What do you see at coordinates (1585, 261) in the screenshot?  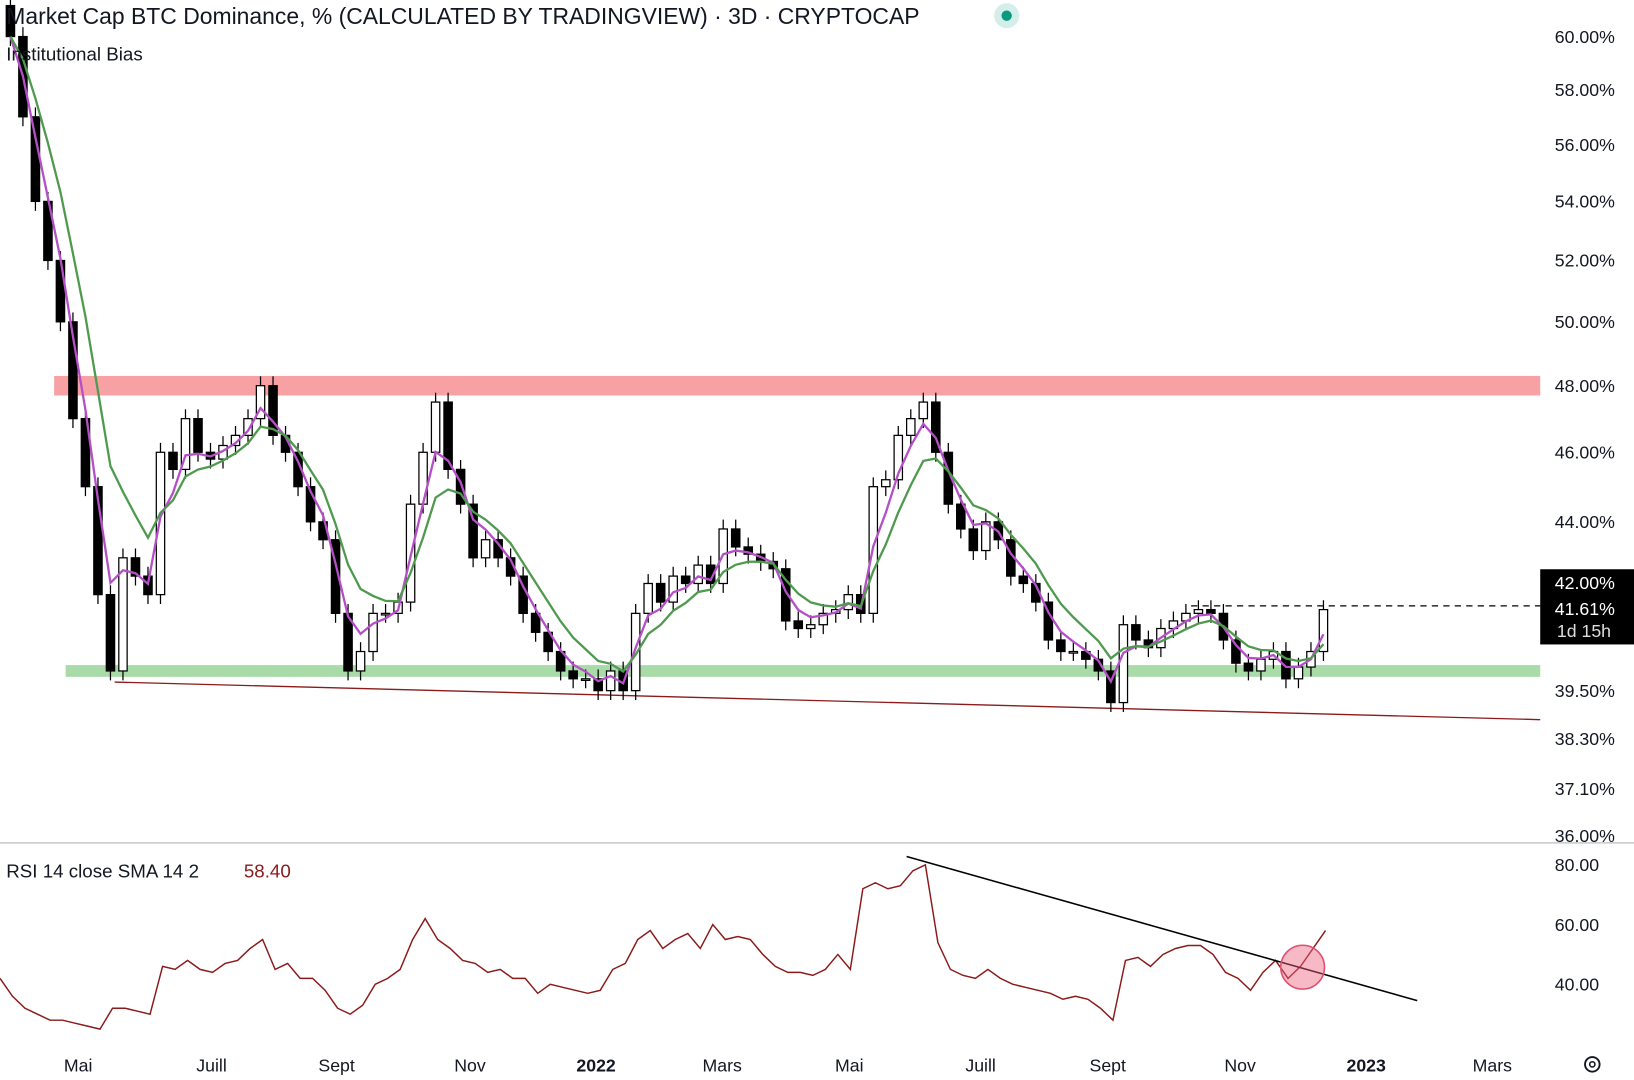 I see `y-tick-label: 52.00%` at bounding box center [1585, 261].